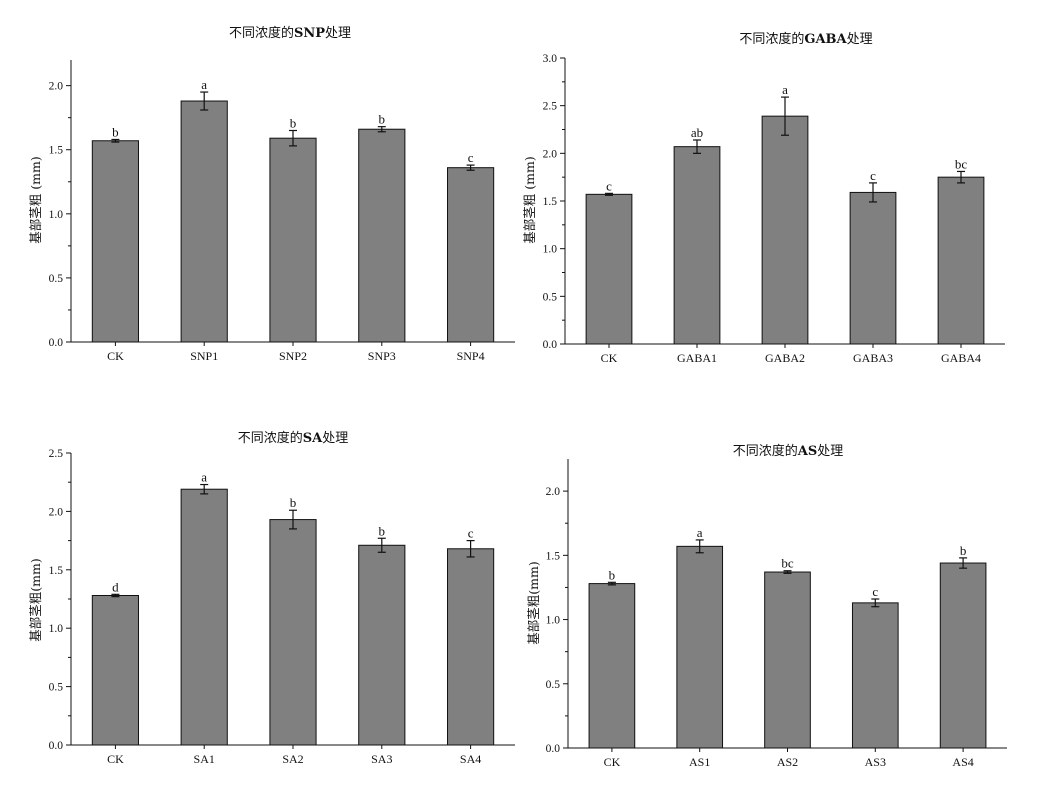 The image size is (1045, 792). I want to click on bar-AS4, so click(963, 655).